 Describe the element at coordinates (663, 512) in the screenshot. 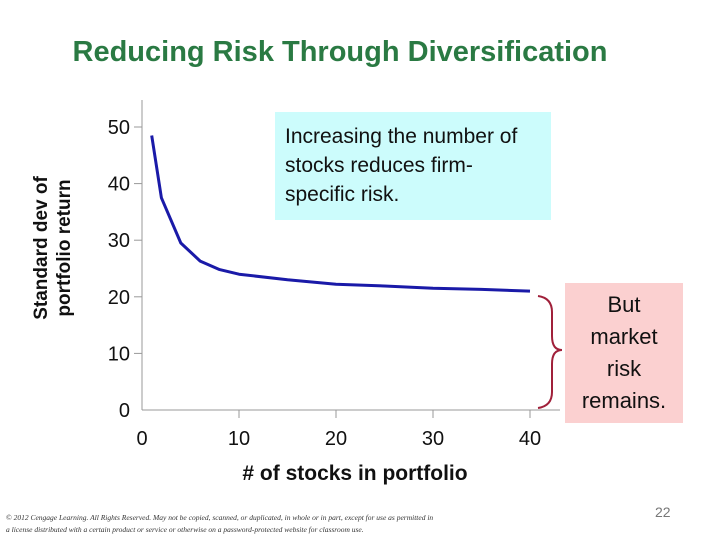

I see `page-number: 22` at that location.